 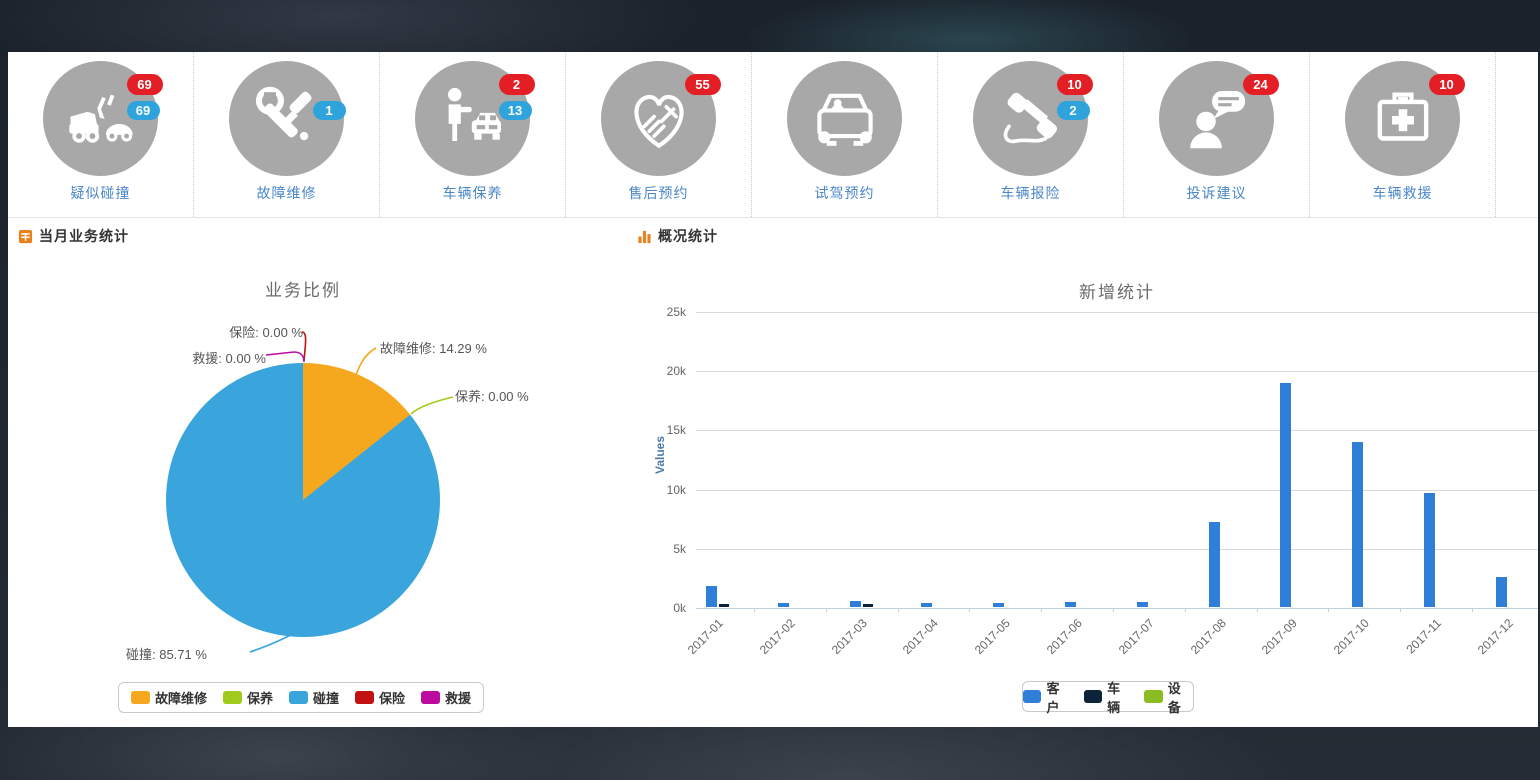 I want to click on calendar-grid-icon, so click(x=25, y=236).